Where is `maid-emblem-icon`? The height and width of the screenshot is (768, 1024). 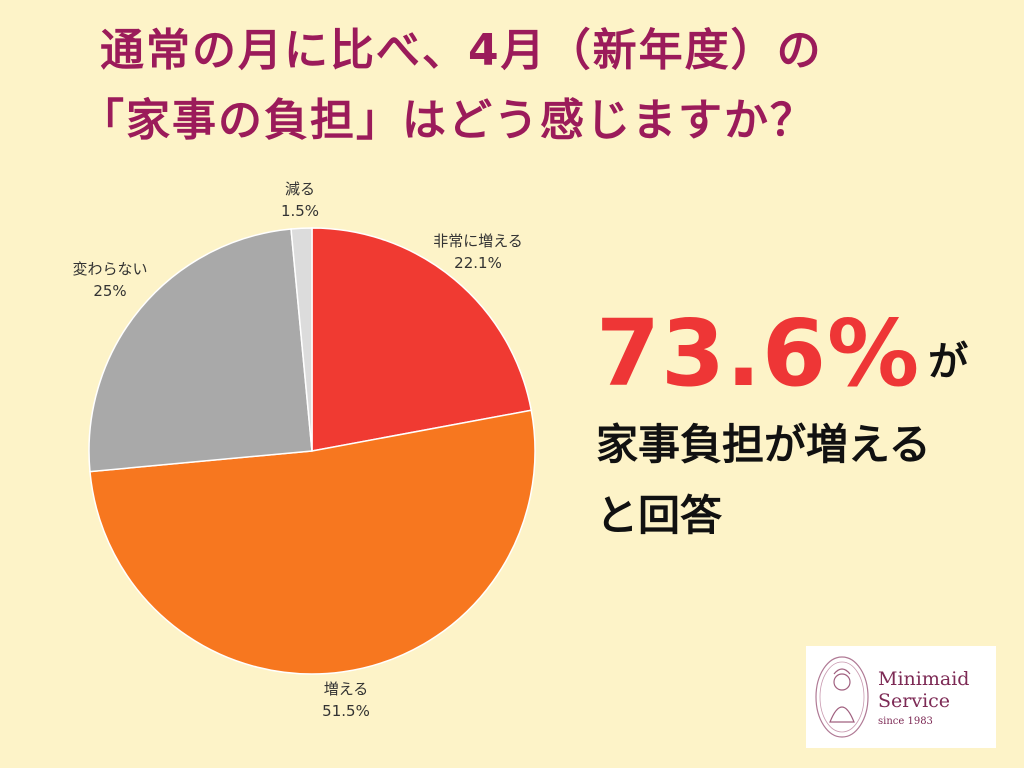
maid-emblem-icon is located at coordinates (842, 697).